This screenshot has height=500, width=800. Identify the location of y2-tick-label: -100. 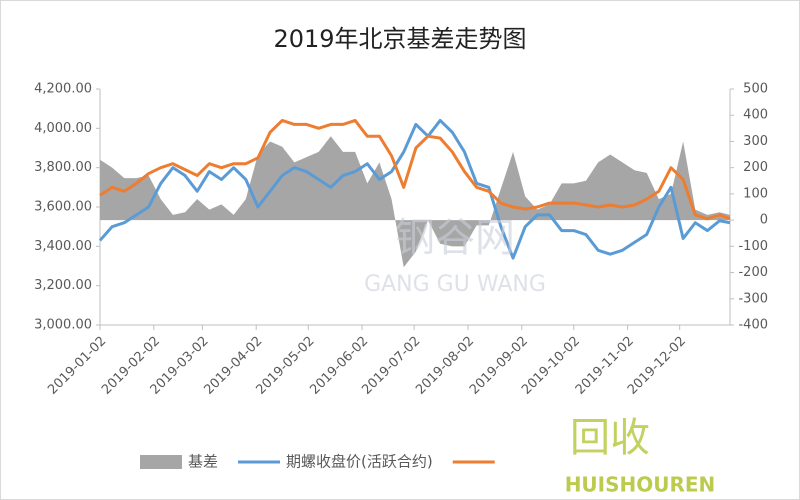
(753, 246).